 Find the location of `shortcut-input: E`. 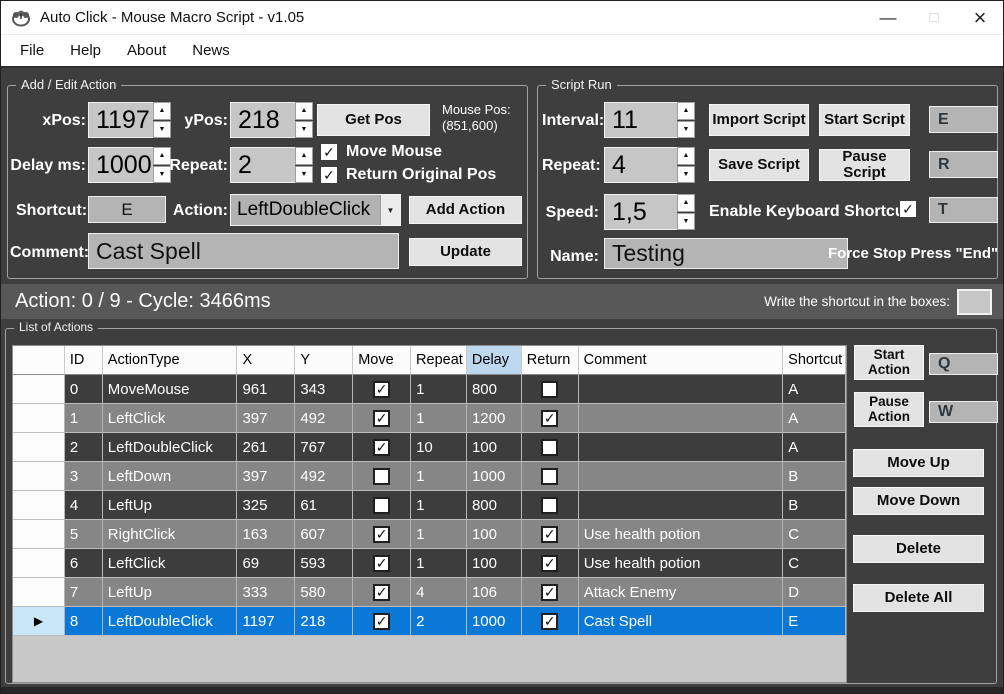

shortcut-input: E is located at coordinates (127, 209).